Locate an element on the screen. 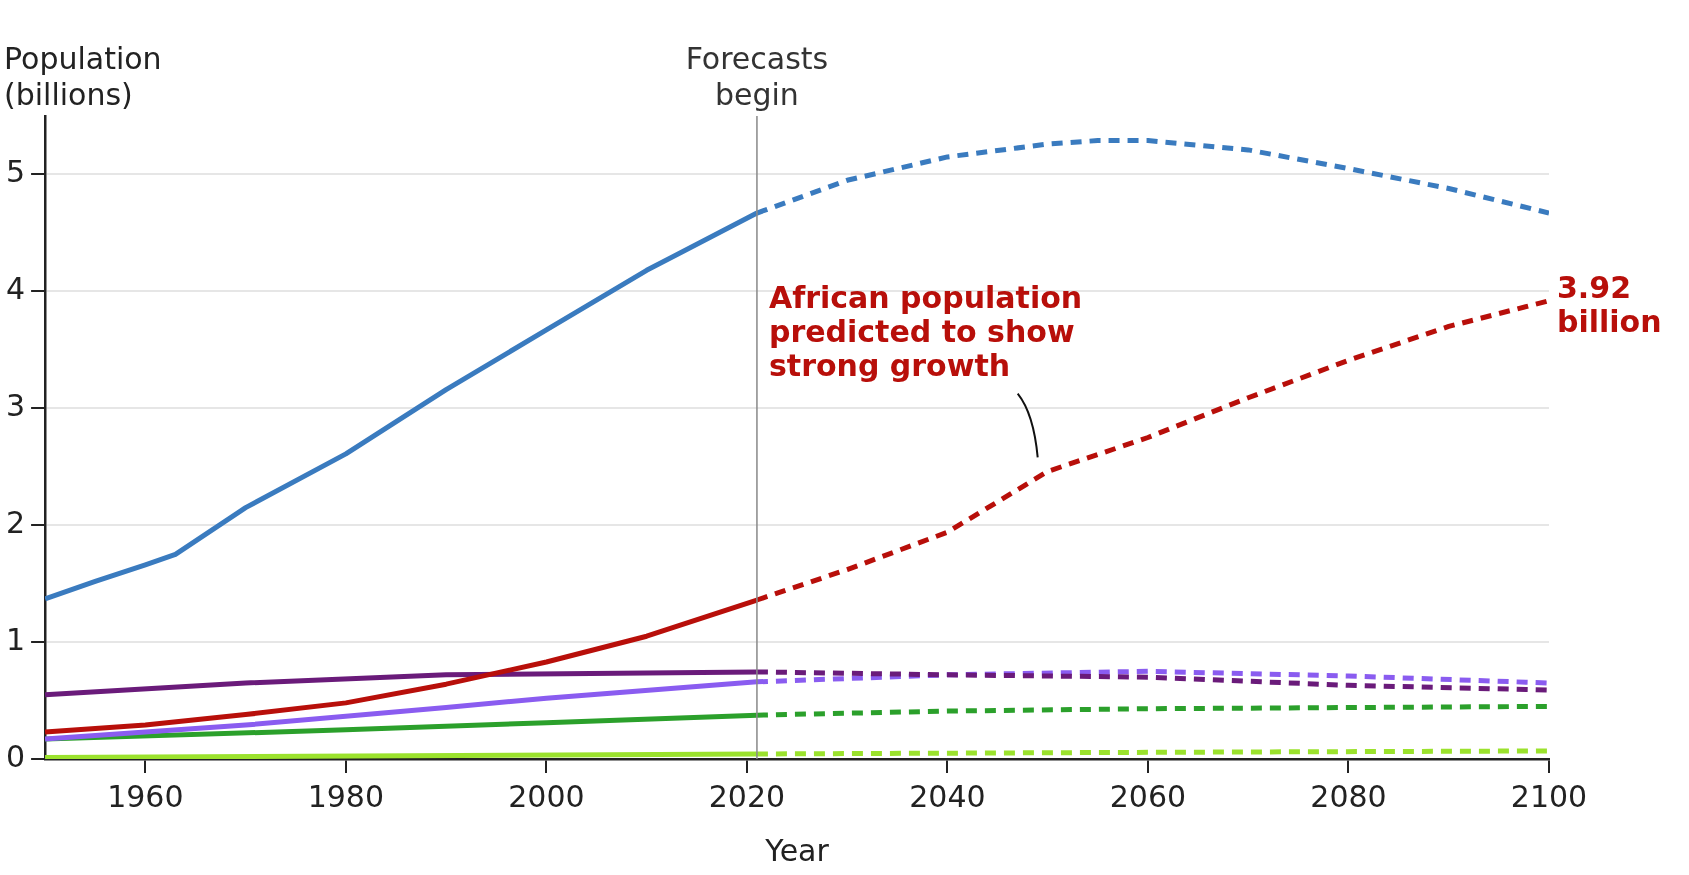 The image size is (1689, 875). y-tick-label: 1 is located at coordinates (15, 639).